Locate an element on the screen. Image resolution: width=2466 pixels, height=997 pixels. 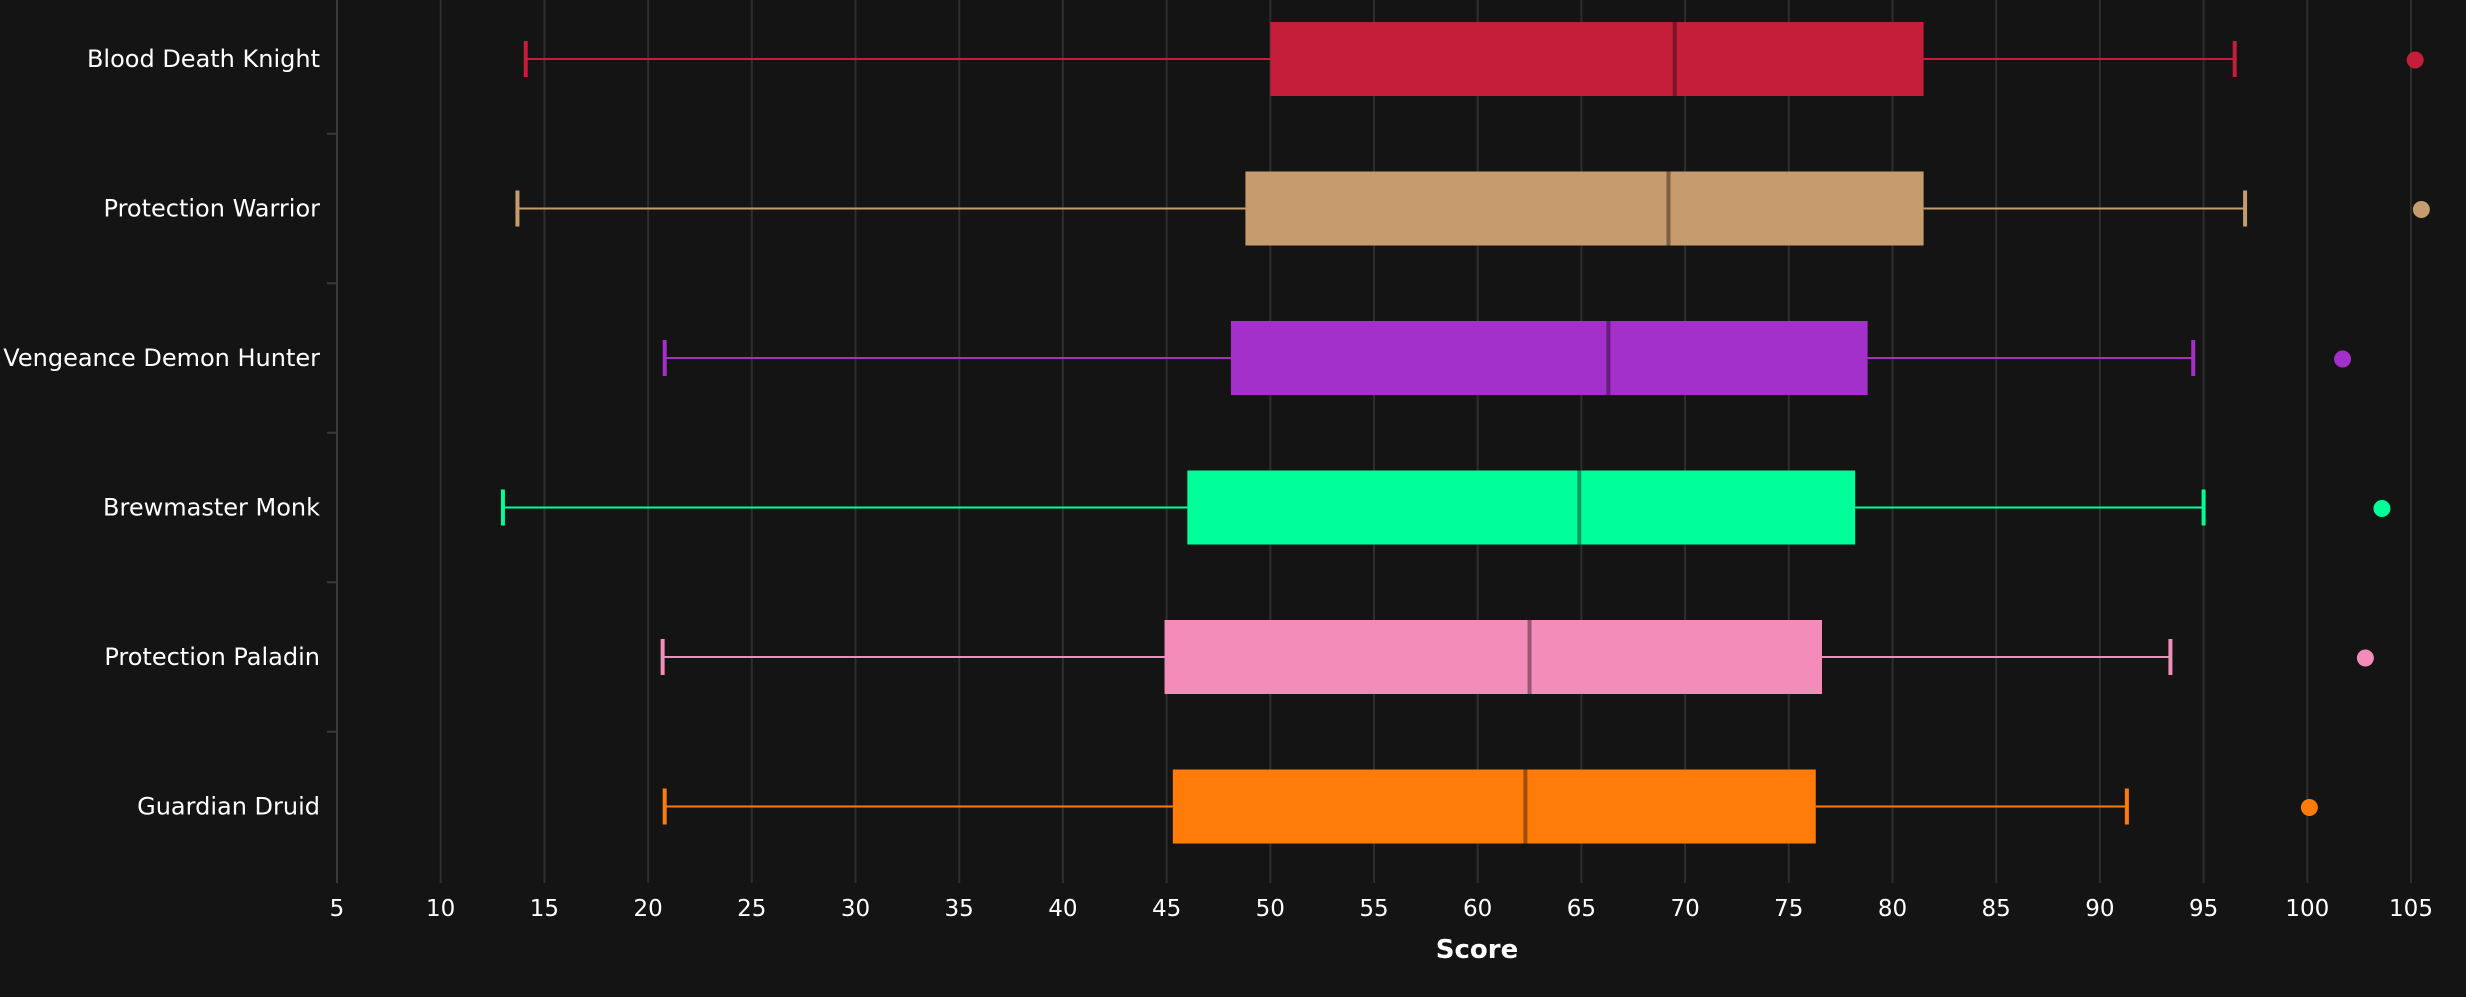
x-axis-title: Score is located at coordinates (1477, 950).